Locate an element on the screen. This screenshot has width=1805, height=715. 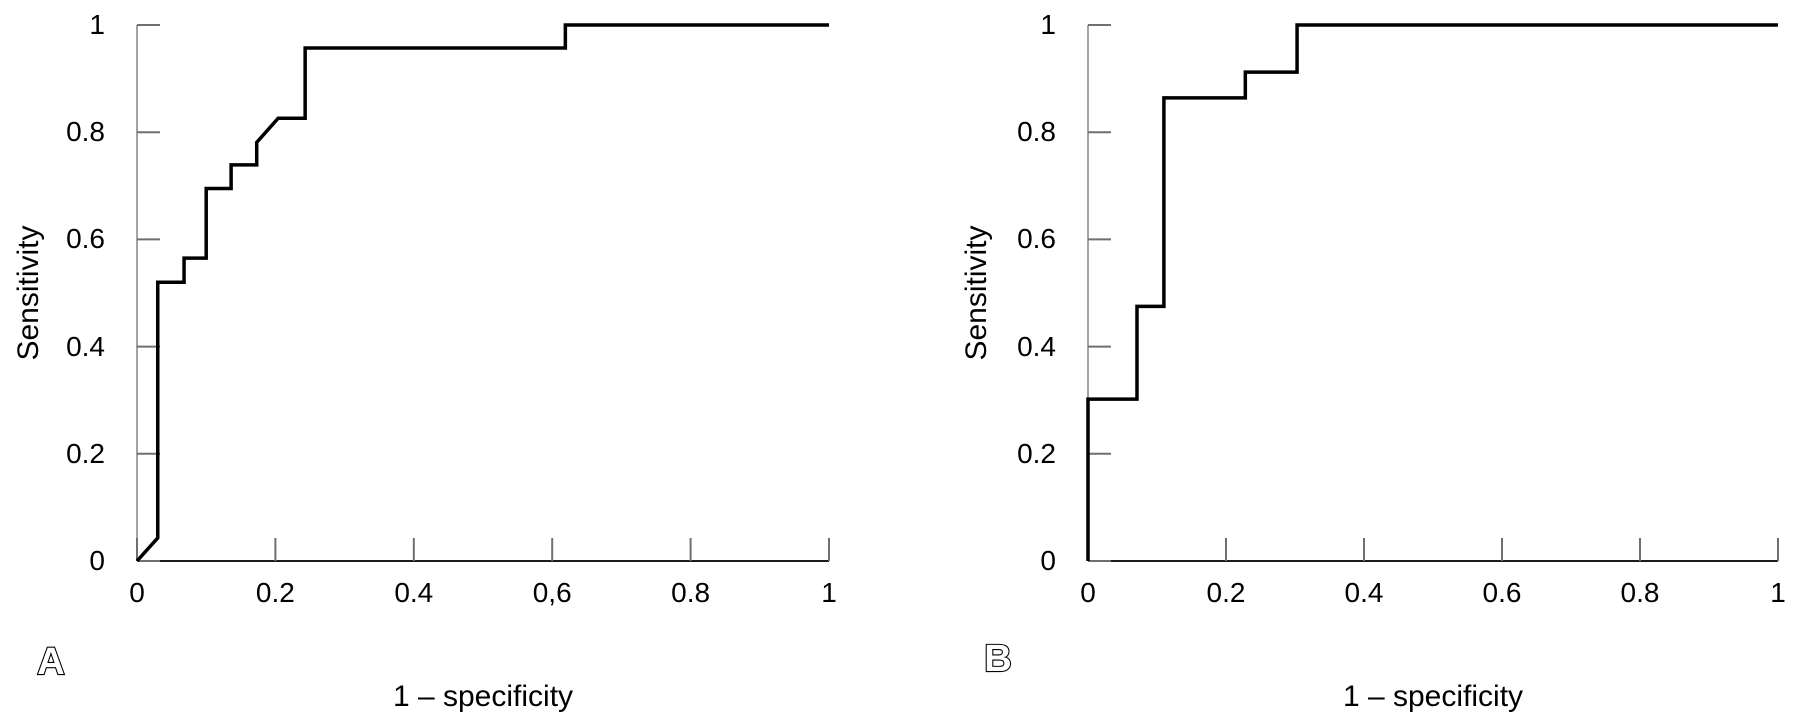
panel-letter-a: A is located at coordinates (51, 662).